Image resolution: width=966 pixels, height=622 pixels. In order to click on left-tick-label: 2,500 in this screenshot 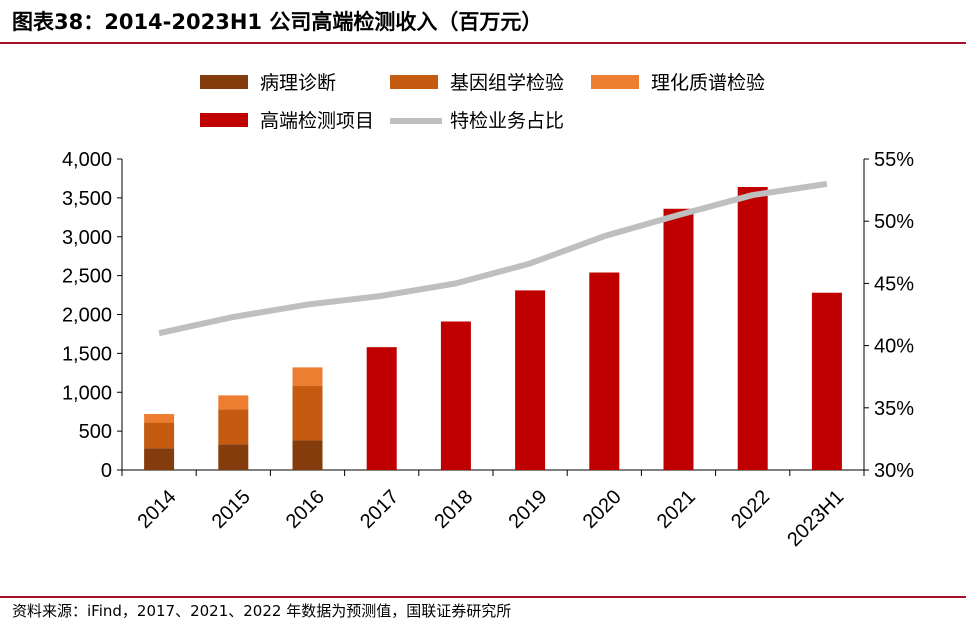, I will do `click(87, 277)`.